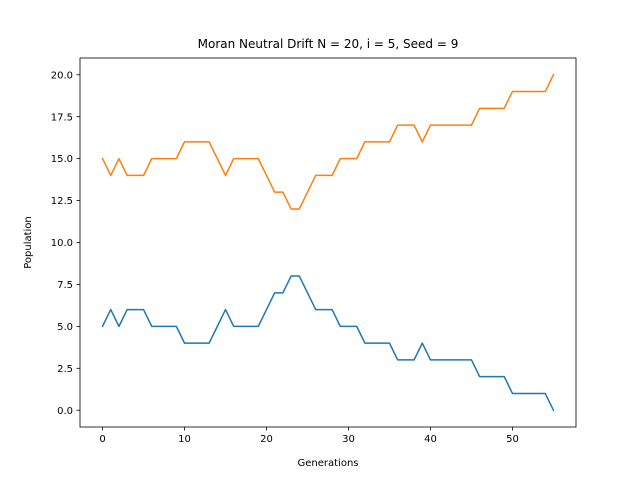 The image size is (640, 480). I want to click on y-tick-label: 5.0, so click(65, 327).